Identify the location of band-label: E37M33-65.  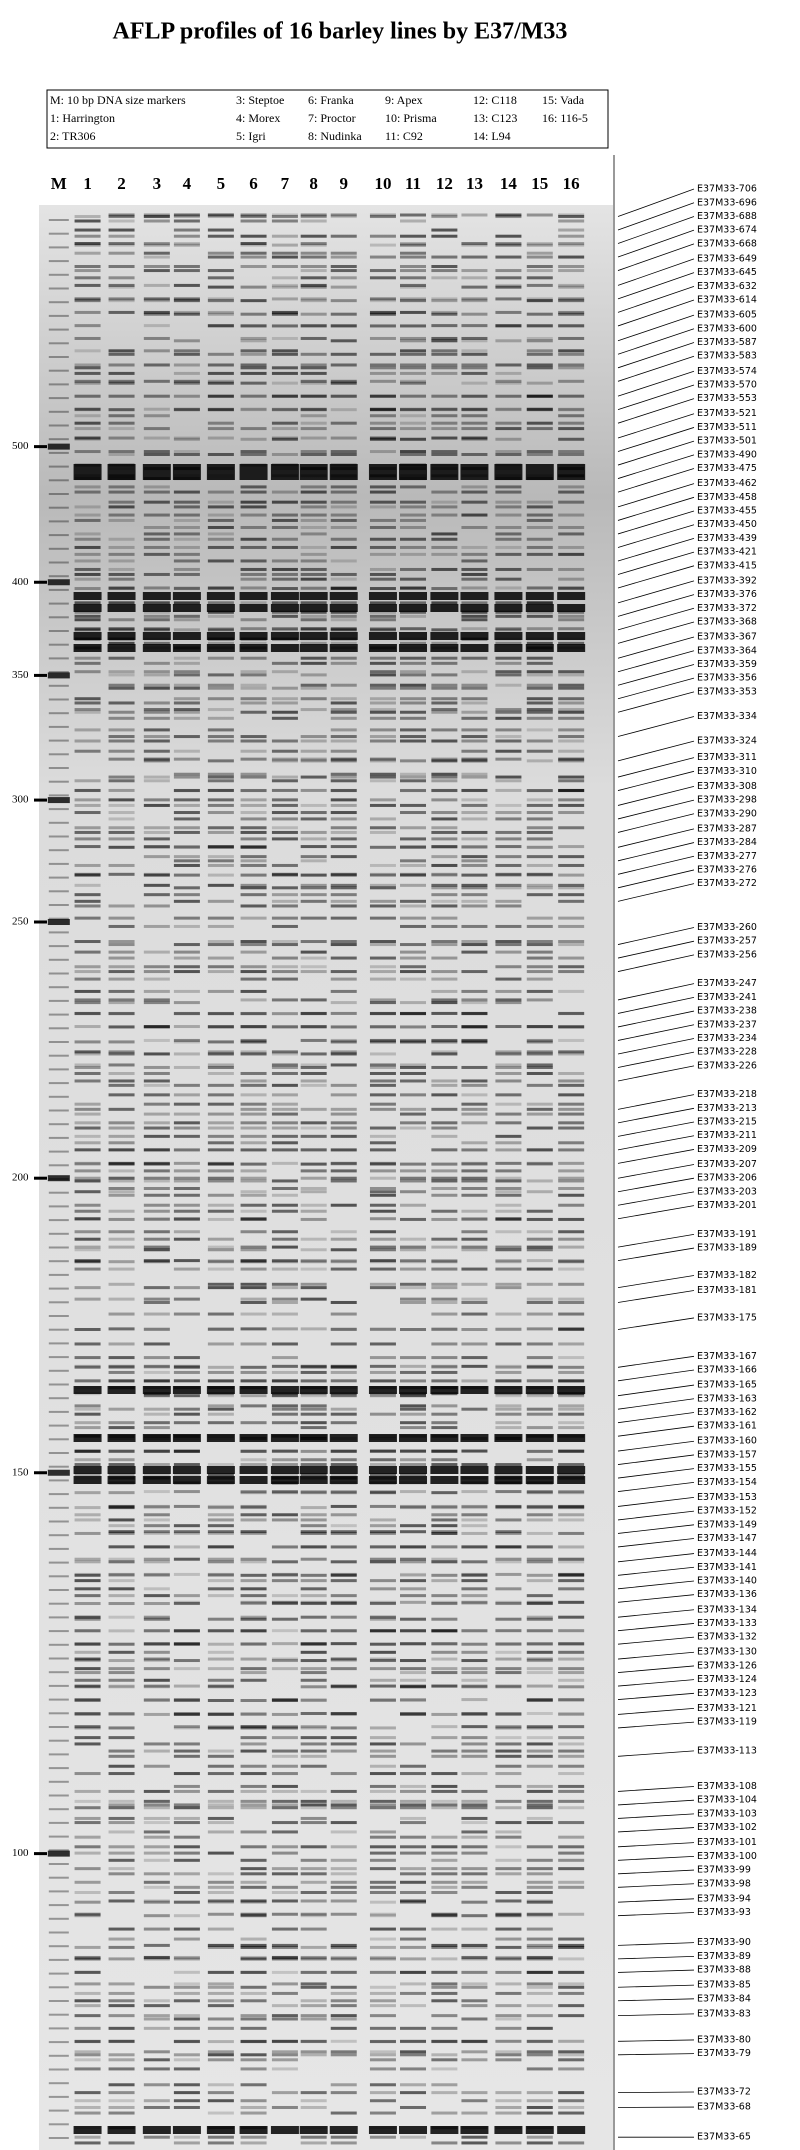
(724, 2137).